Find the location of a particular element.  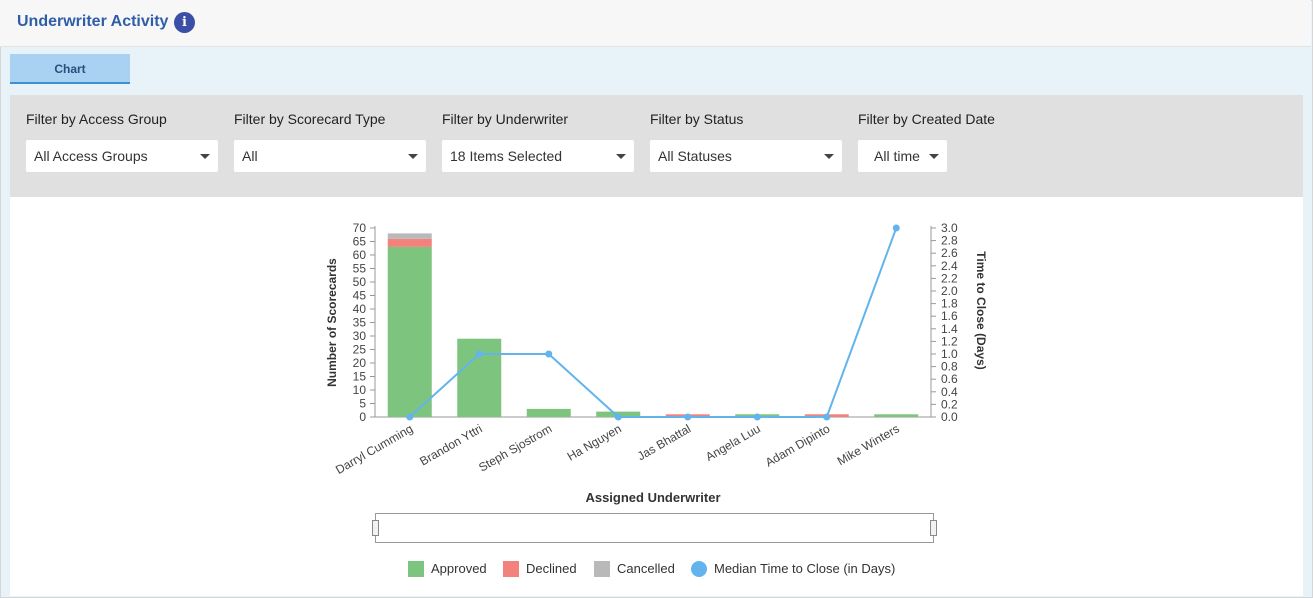

legend-label-cancelled: Cancelled is located at coordinates (646, 569).